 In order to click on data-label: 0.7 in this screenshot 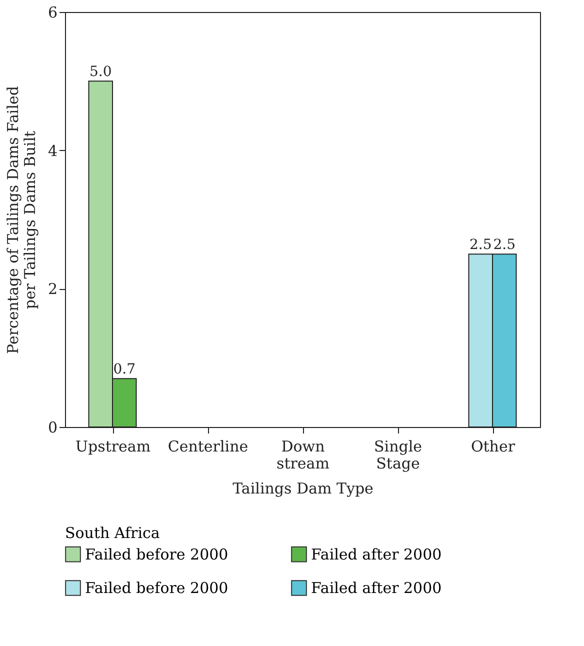, I will do `click(124, 370)`.